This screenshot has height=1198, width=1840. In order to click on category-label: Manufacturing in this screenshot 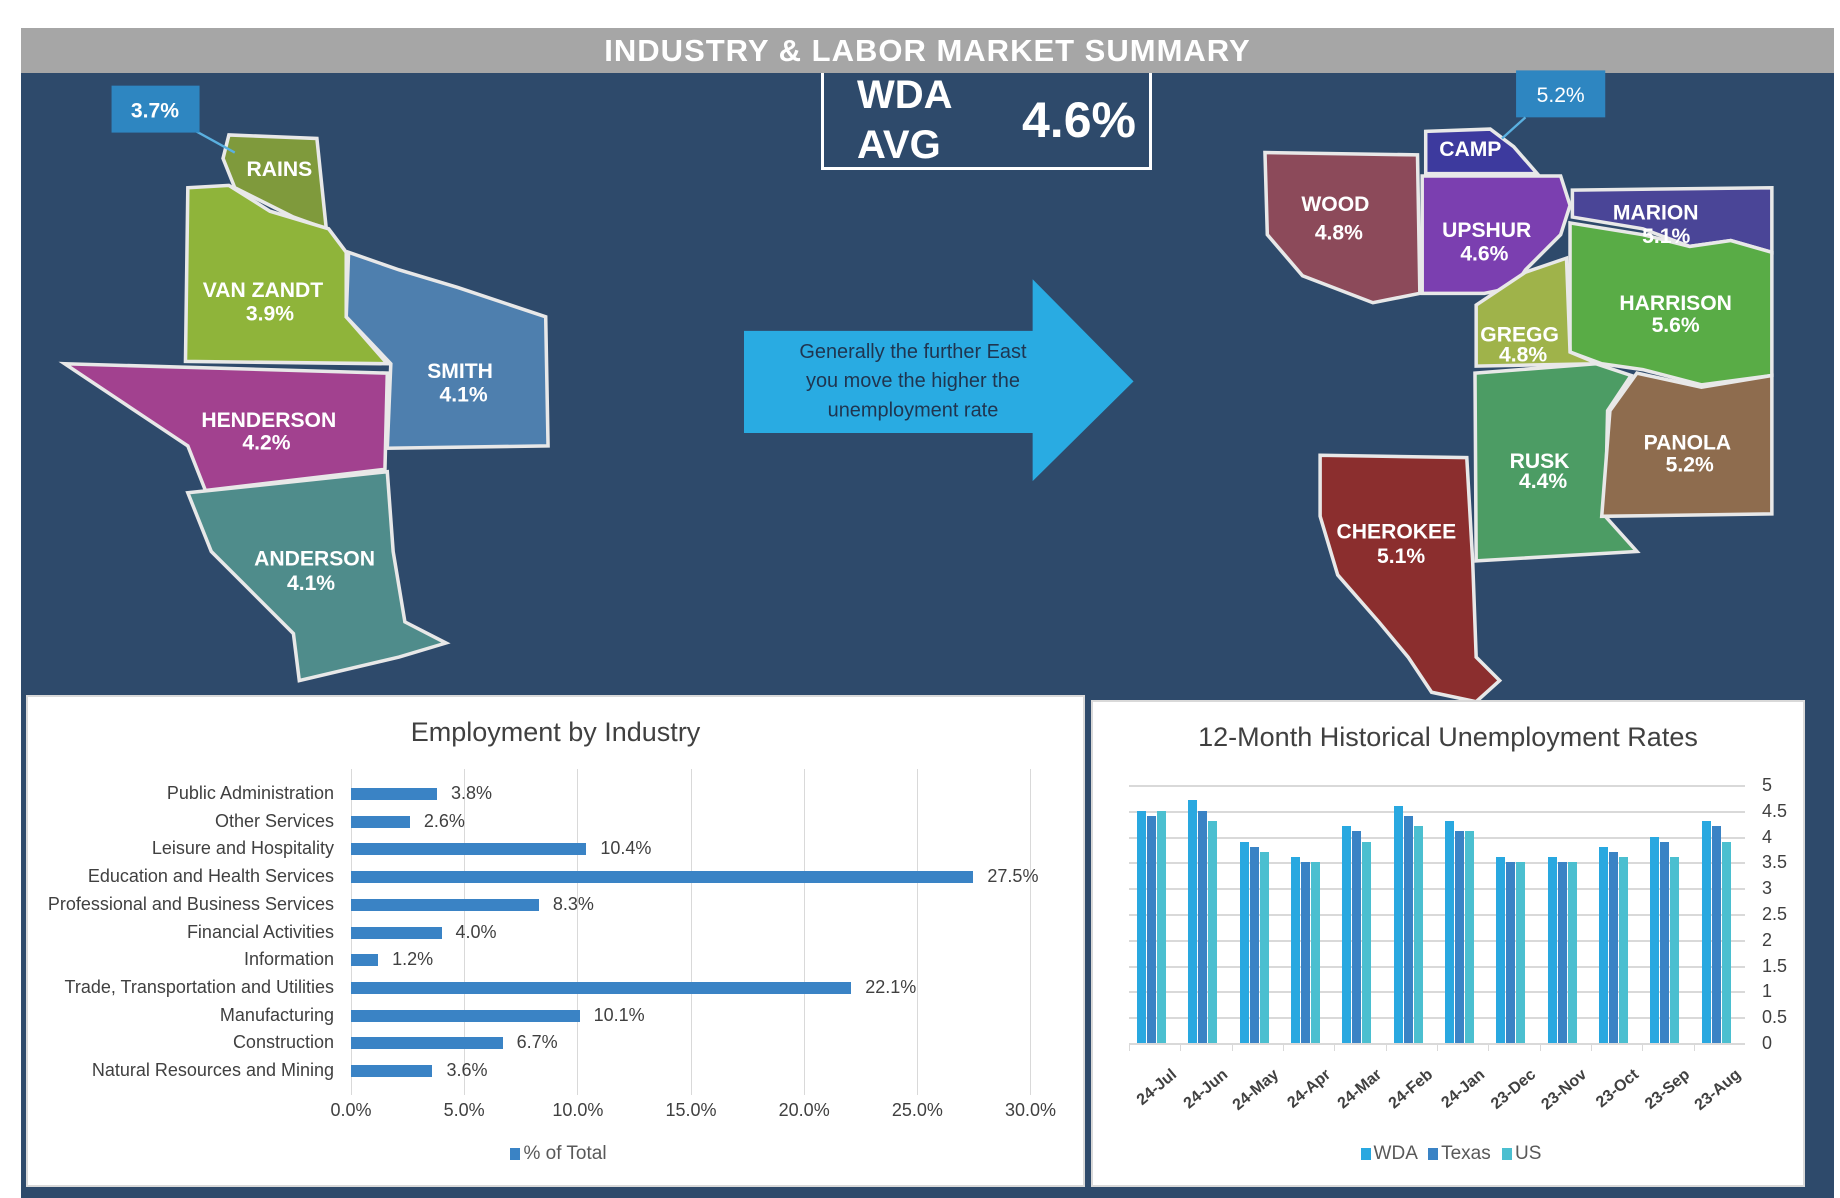, I will do `click(276, 1014)`.